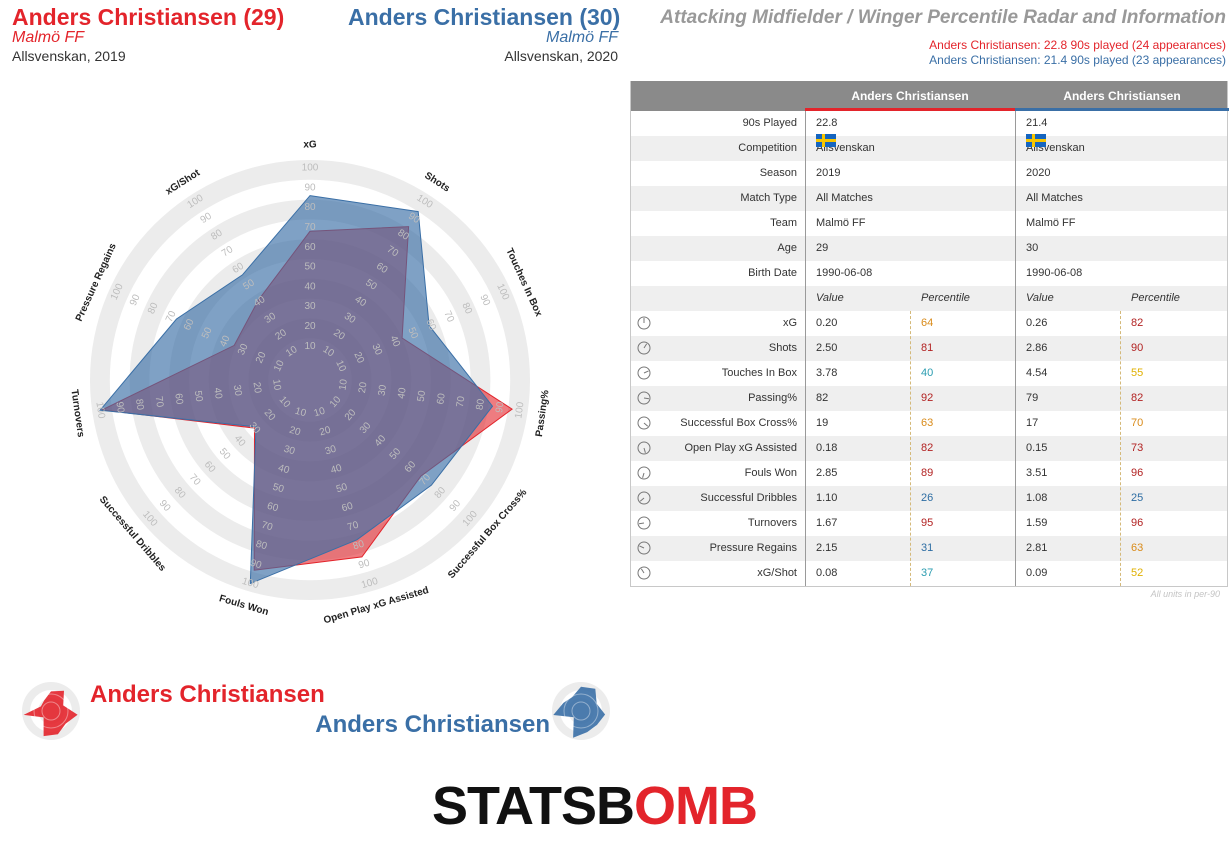  Describe the element at coordinates (929, 173) in the screenshot. I see `info-row: Season 2019 2020` at that location.